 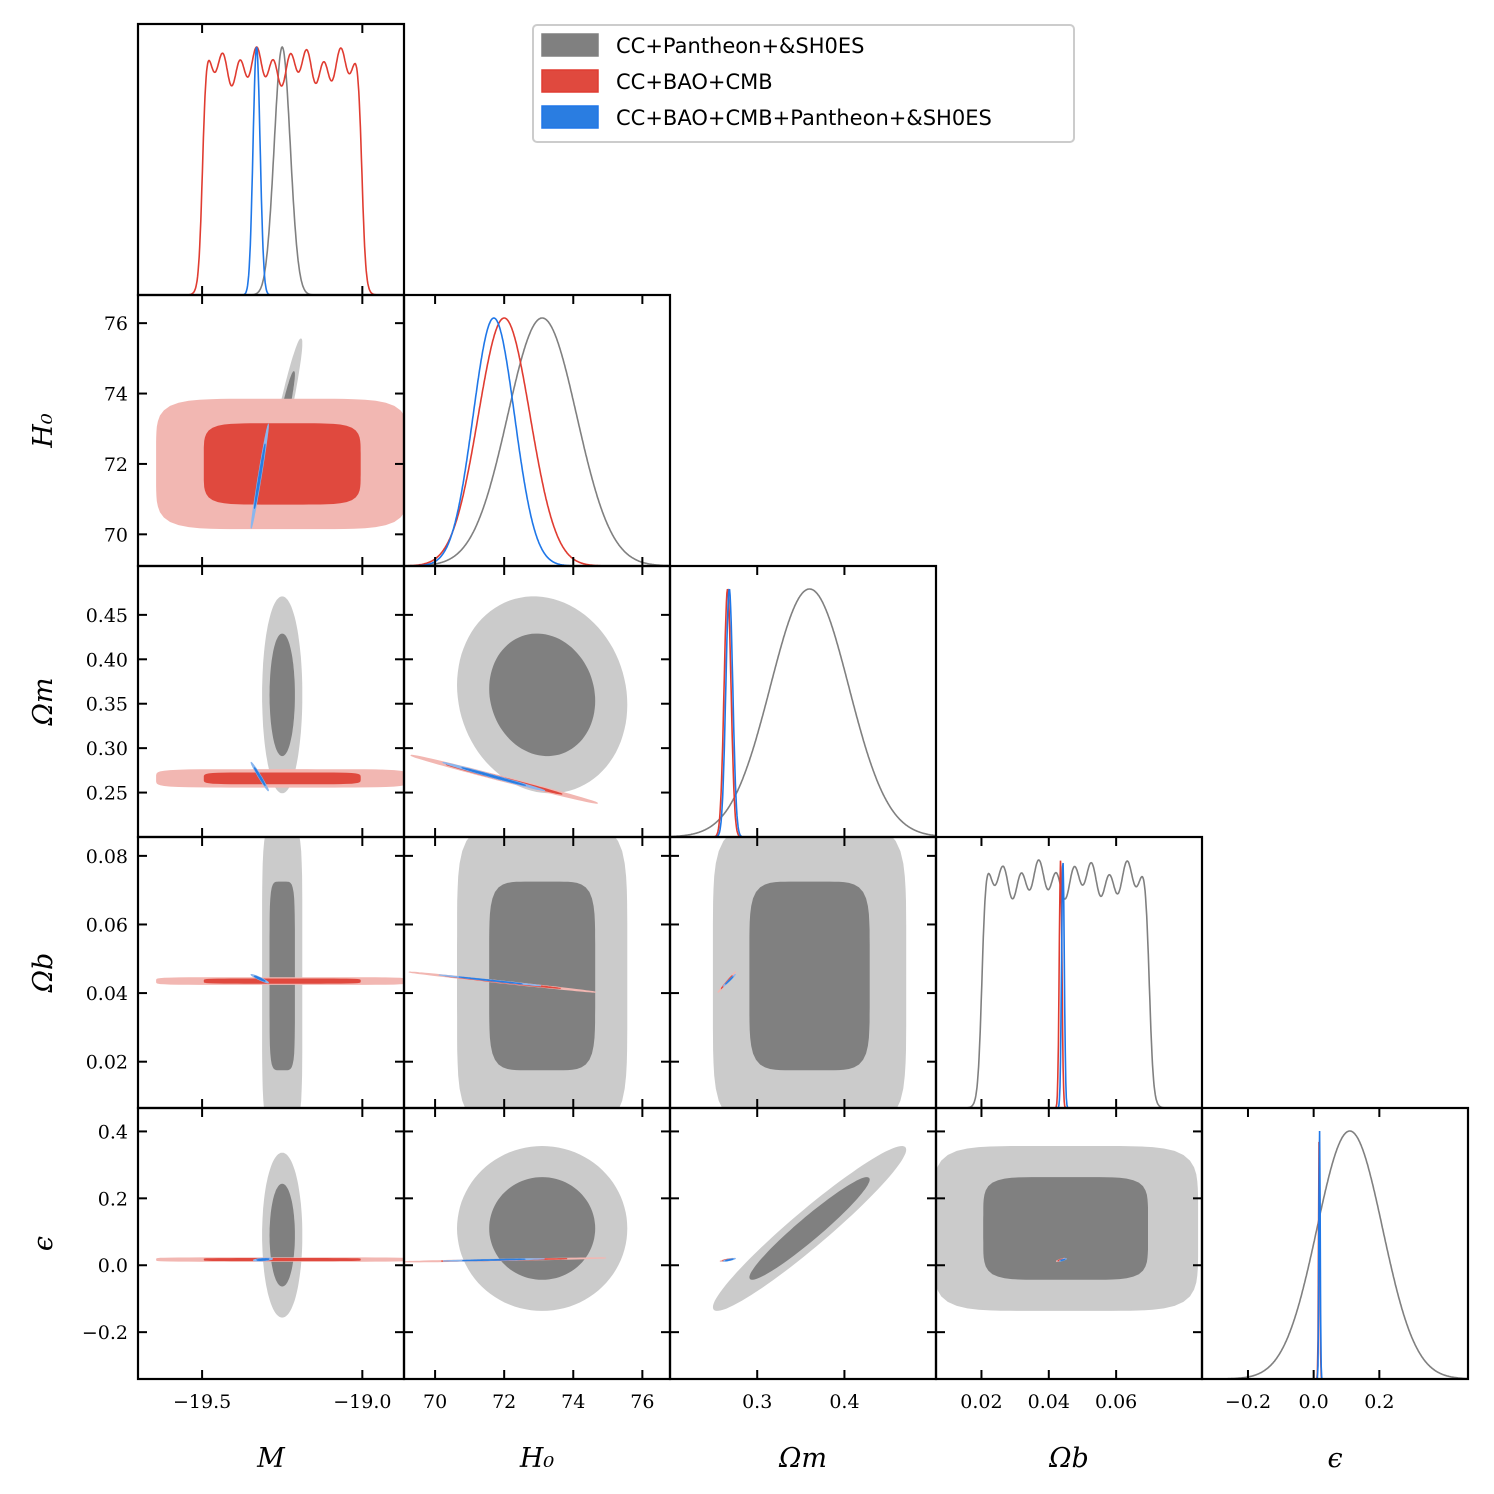 I want to click on panel-H0-eps, so click(x=516, y=1228).